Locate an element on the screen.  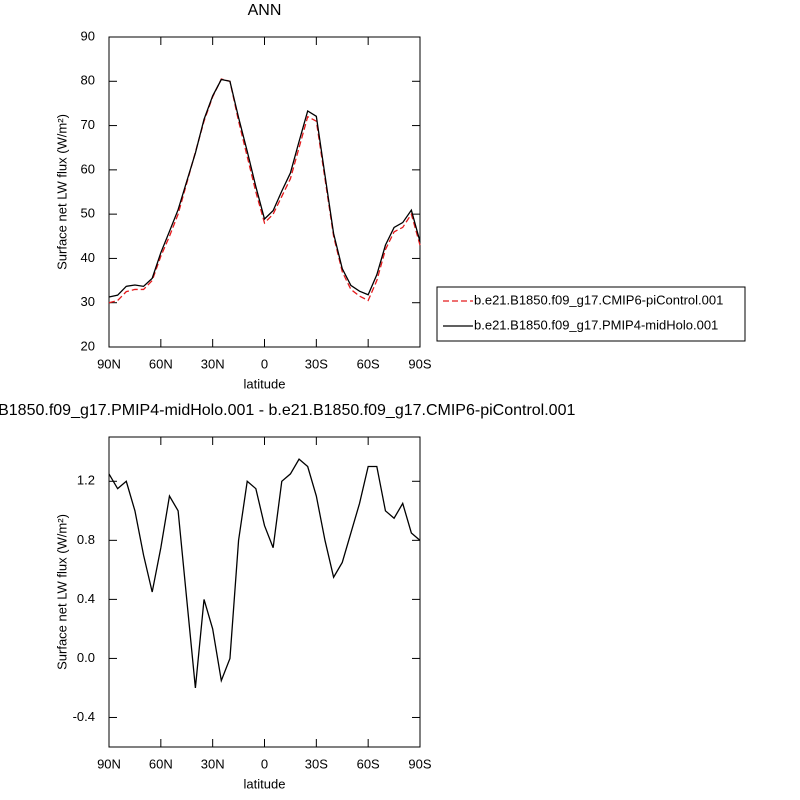
y-tick-label: -0.4 is located at coordinates (84, 716).